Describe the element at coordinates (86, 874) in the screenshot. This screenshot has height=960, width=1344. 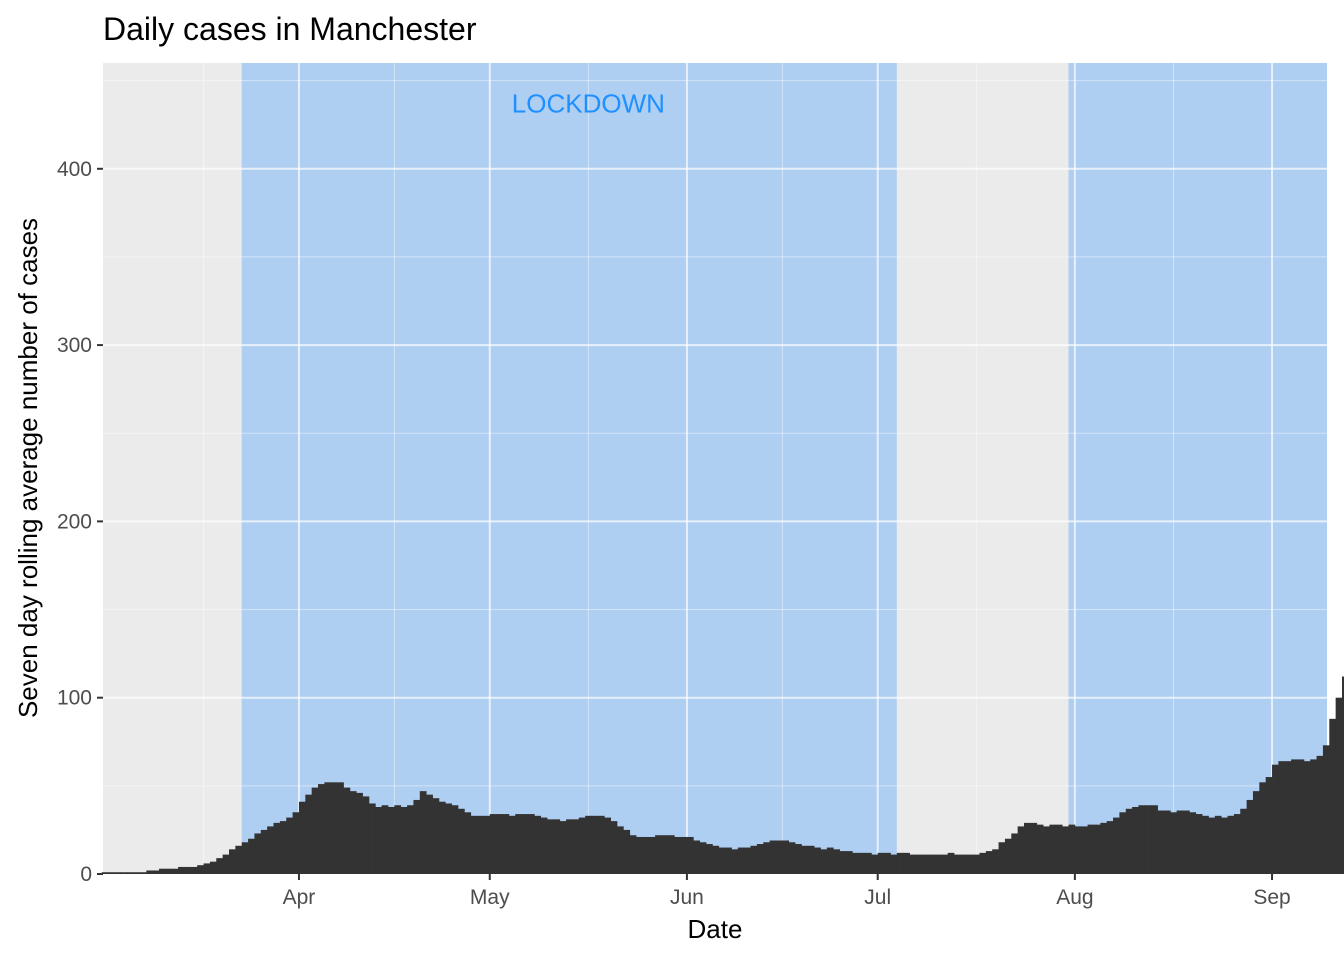
I see `y-tick-label: 0` at that location.